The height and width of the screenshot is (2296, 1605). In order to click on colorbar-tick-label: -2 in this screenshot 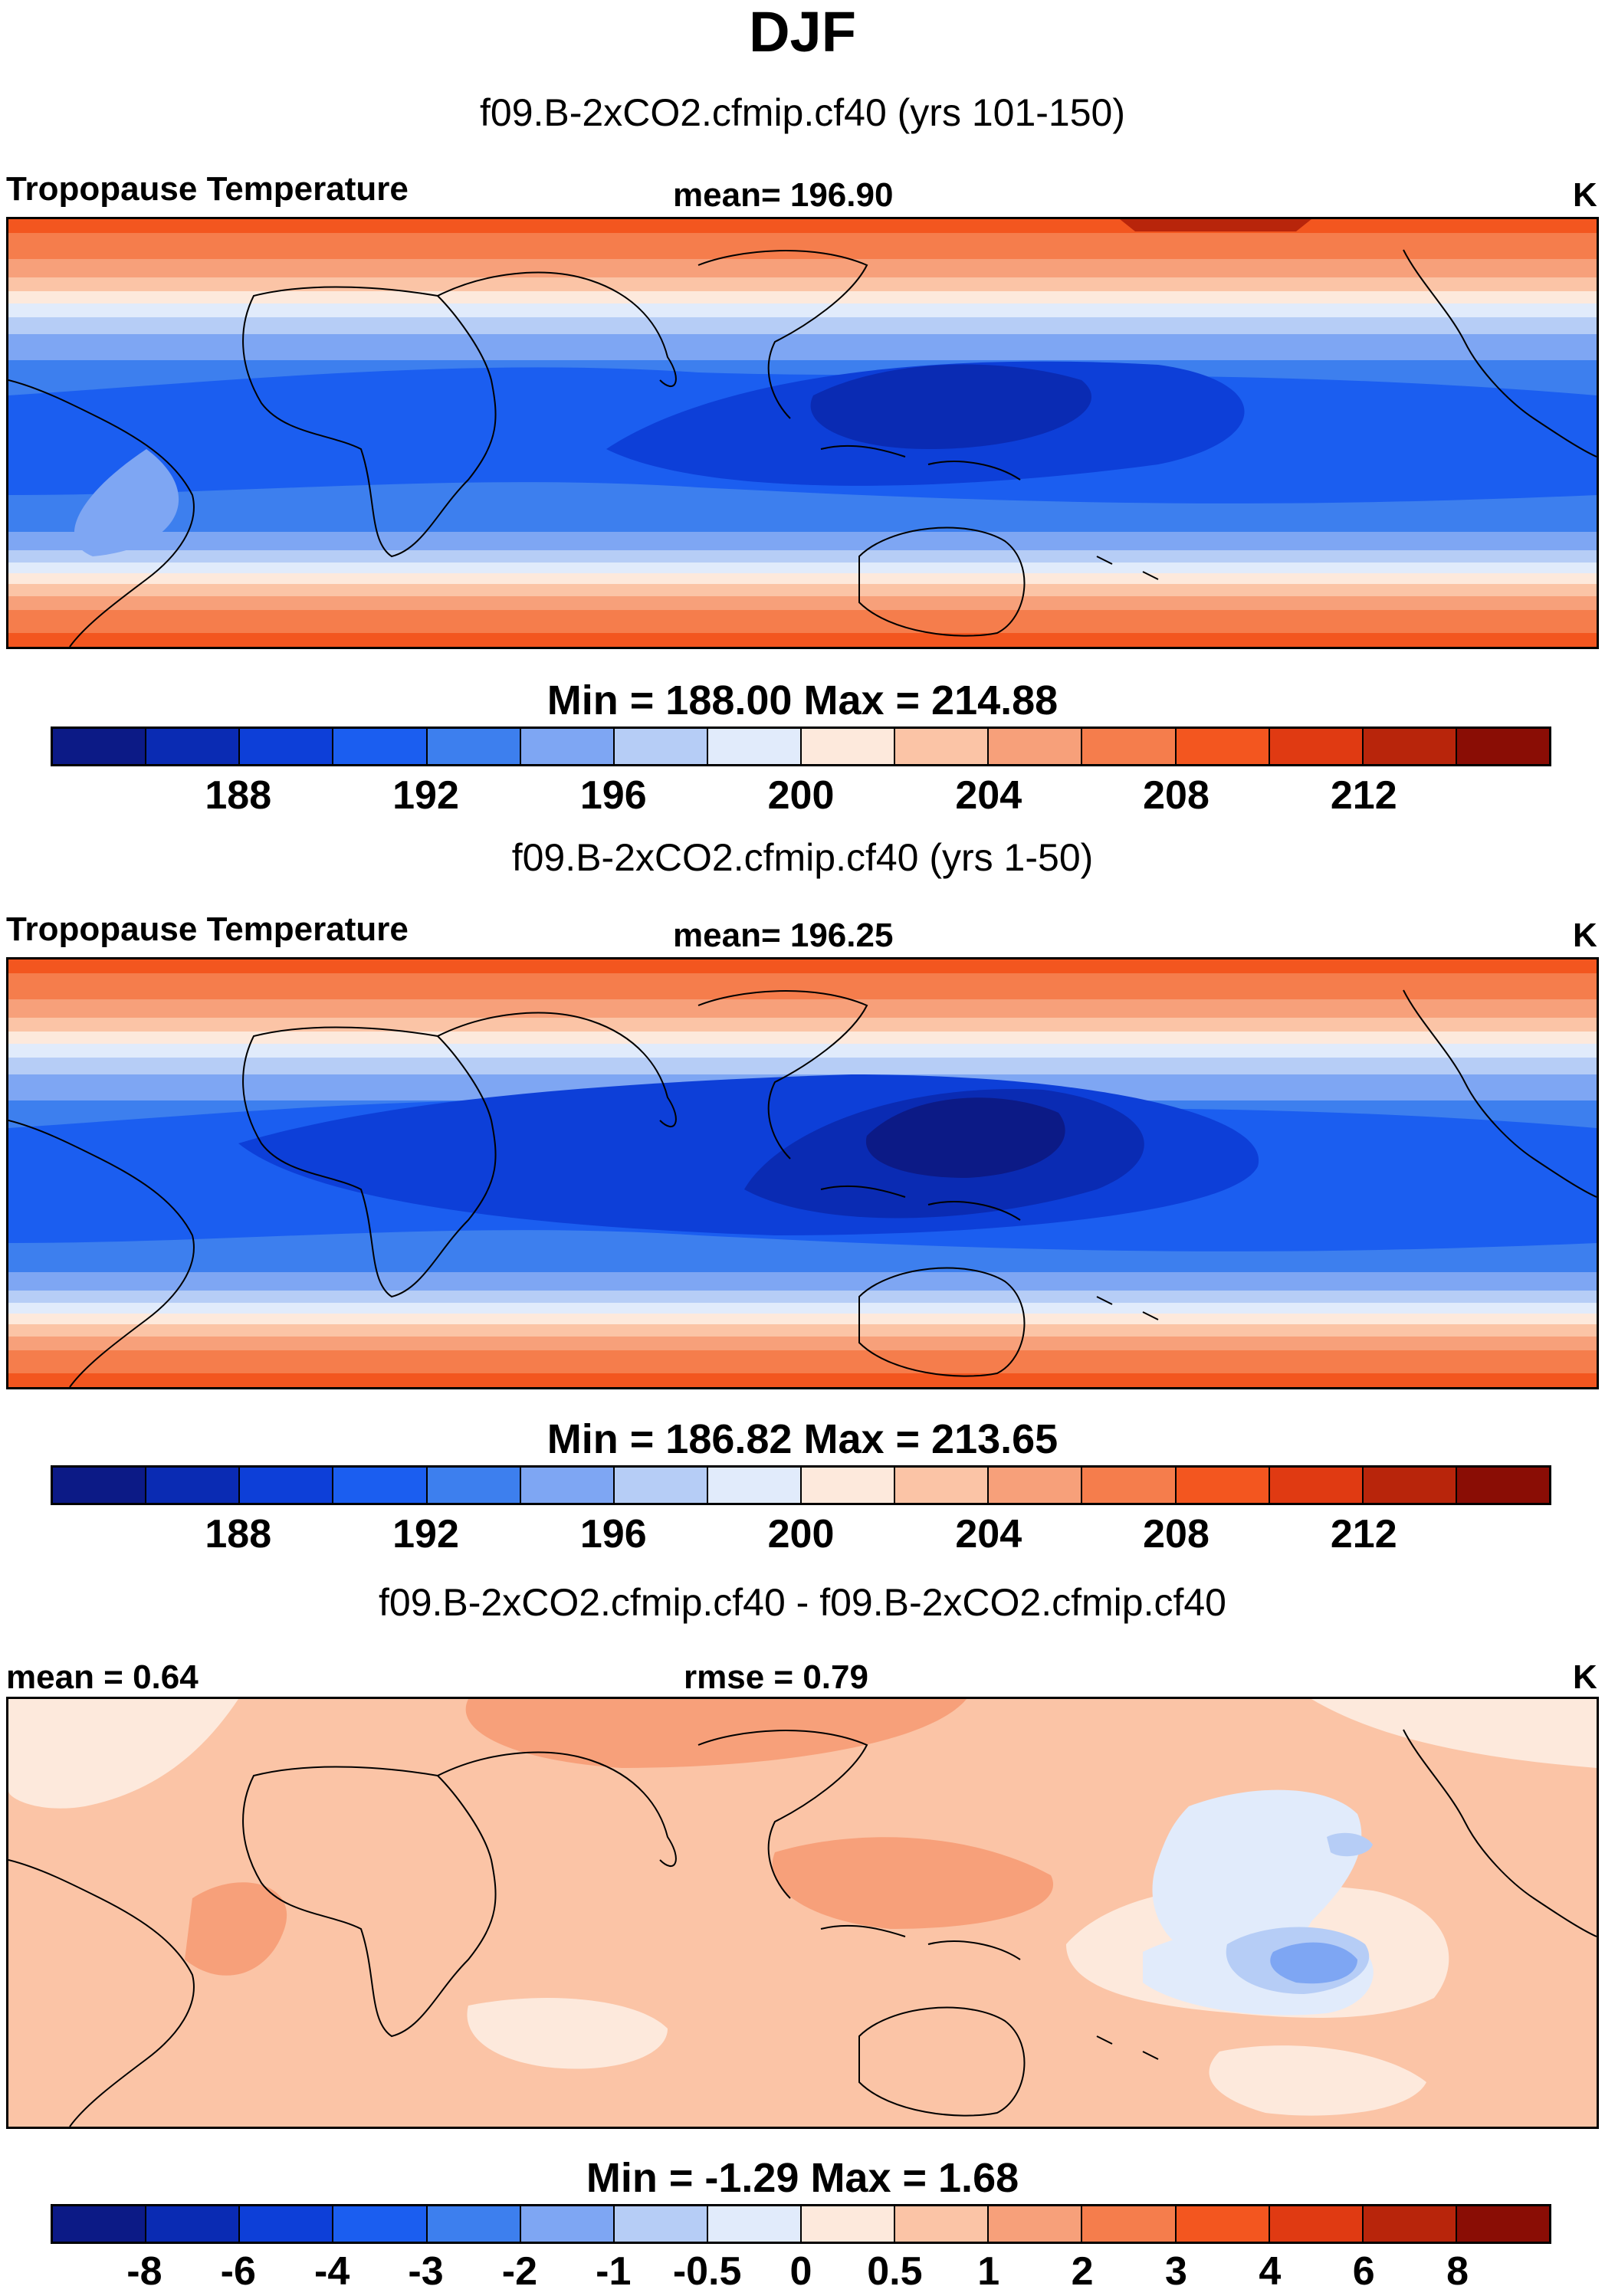, I will do `click(519, 2271)`.